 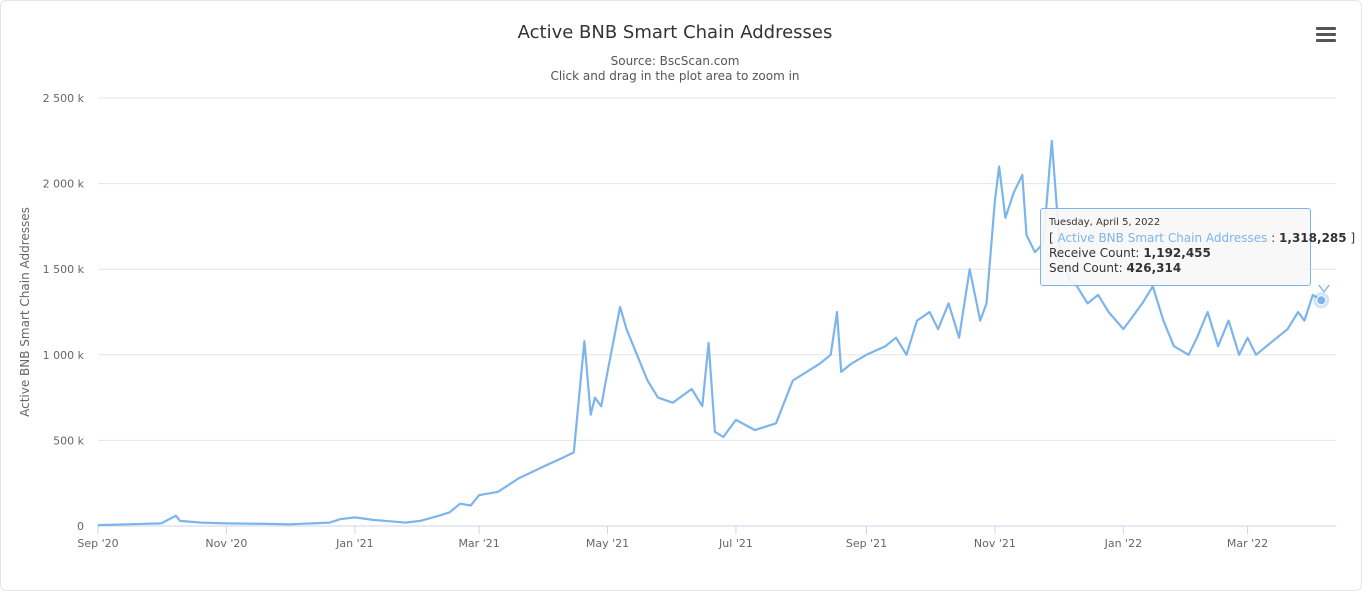 I want to click on y-tick-label: 0, so click(x=80, y=526).